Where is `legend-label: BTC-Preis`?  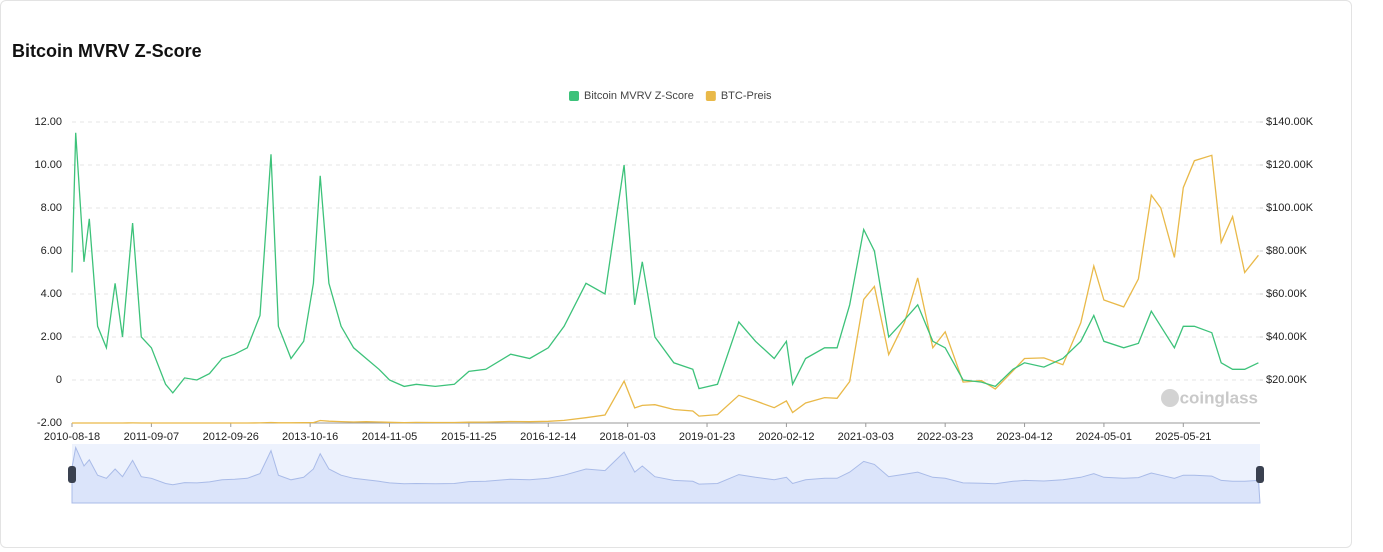
legend-label: BTC-Preis is located at coordinates (746, 96).